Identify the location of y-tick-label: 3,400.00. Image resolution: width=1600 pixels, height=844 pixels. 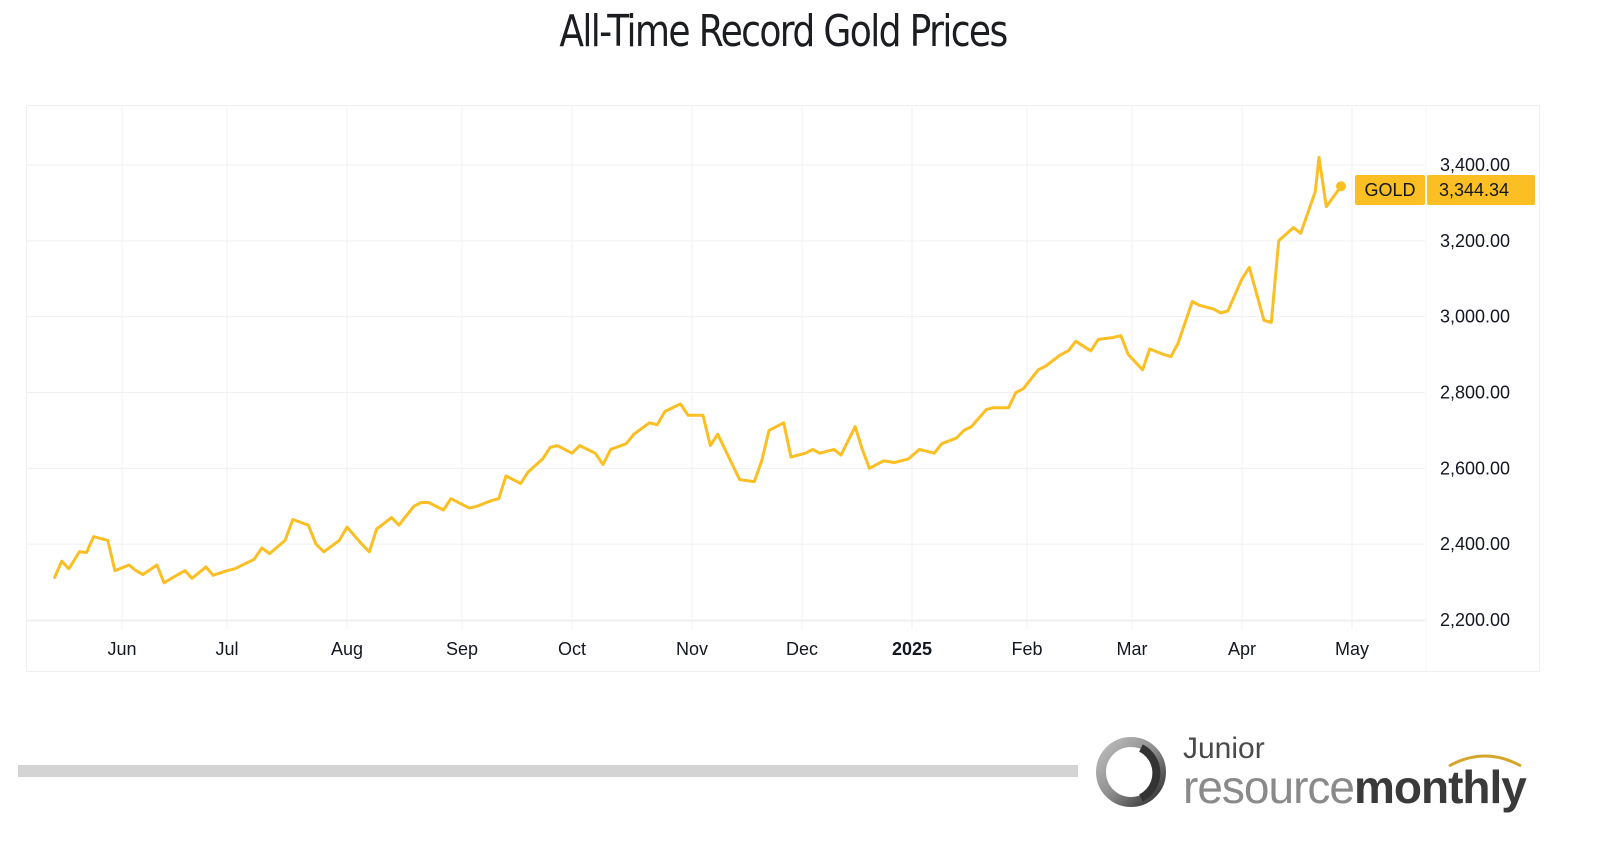
(1475, 165).